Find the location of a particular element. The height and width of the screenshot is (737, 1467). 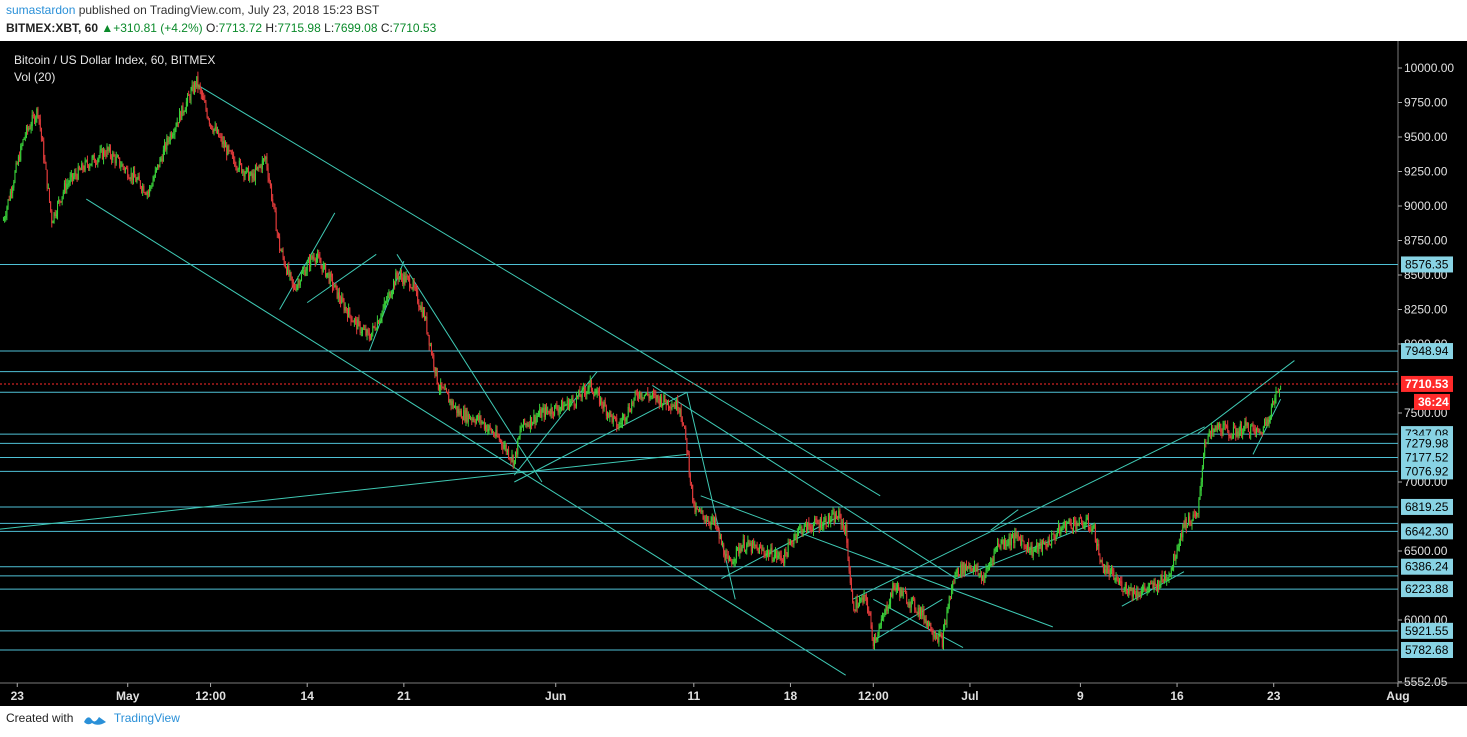

tradingview-logo-icon is located at coordinates (94, 720).